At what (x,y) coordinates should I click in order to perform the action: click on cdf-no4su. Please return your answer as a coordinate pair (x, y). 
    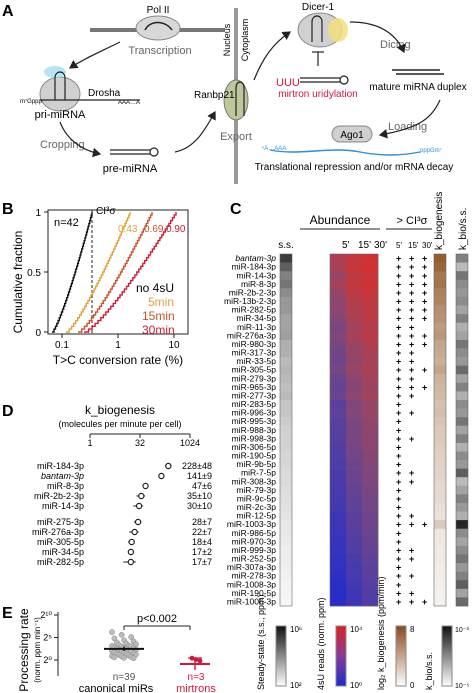
    Looking at the image, I should click on (72, 272).